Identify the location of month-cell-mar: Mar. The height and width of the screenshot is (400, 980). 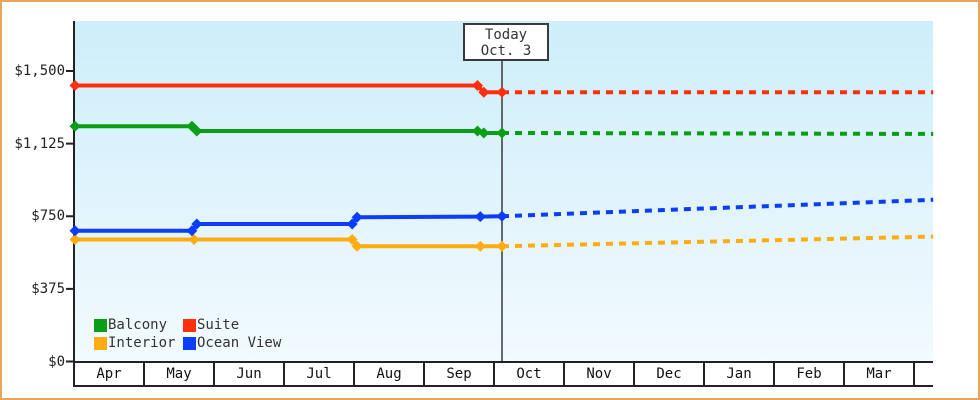
(880, 374).